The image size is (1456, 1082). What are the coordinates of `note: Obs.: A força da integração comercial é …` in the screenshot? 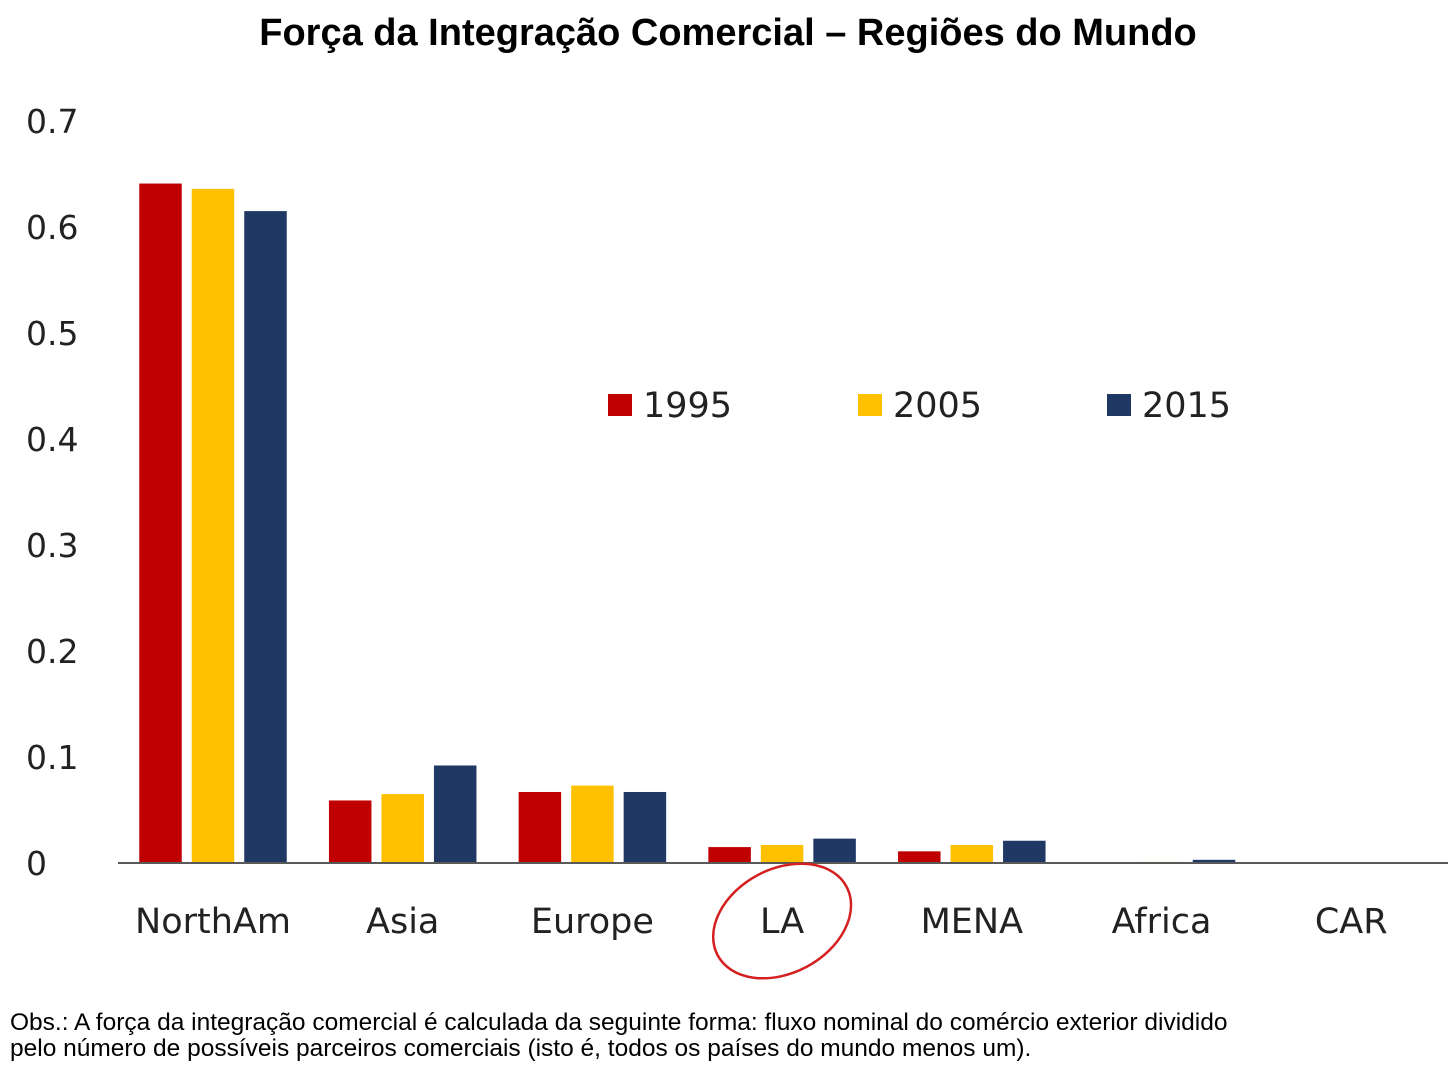 It's located at (728, 1036).